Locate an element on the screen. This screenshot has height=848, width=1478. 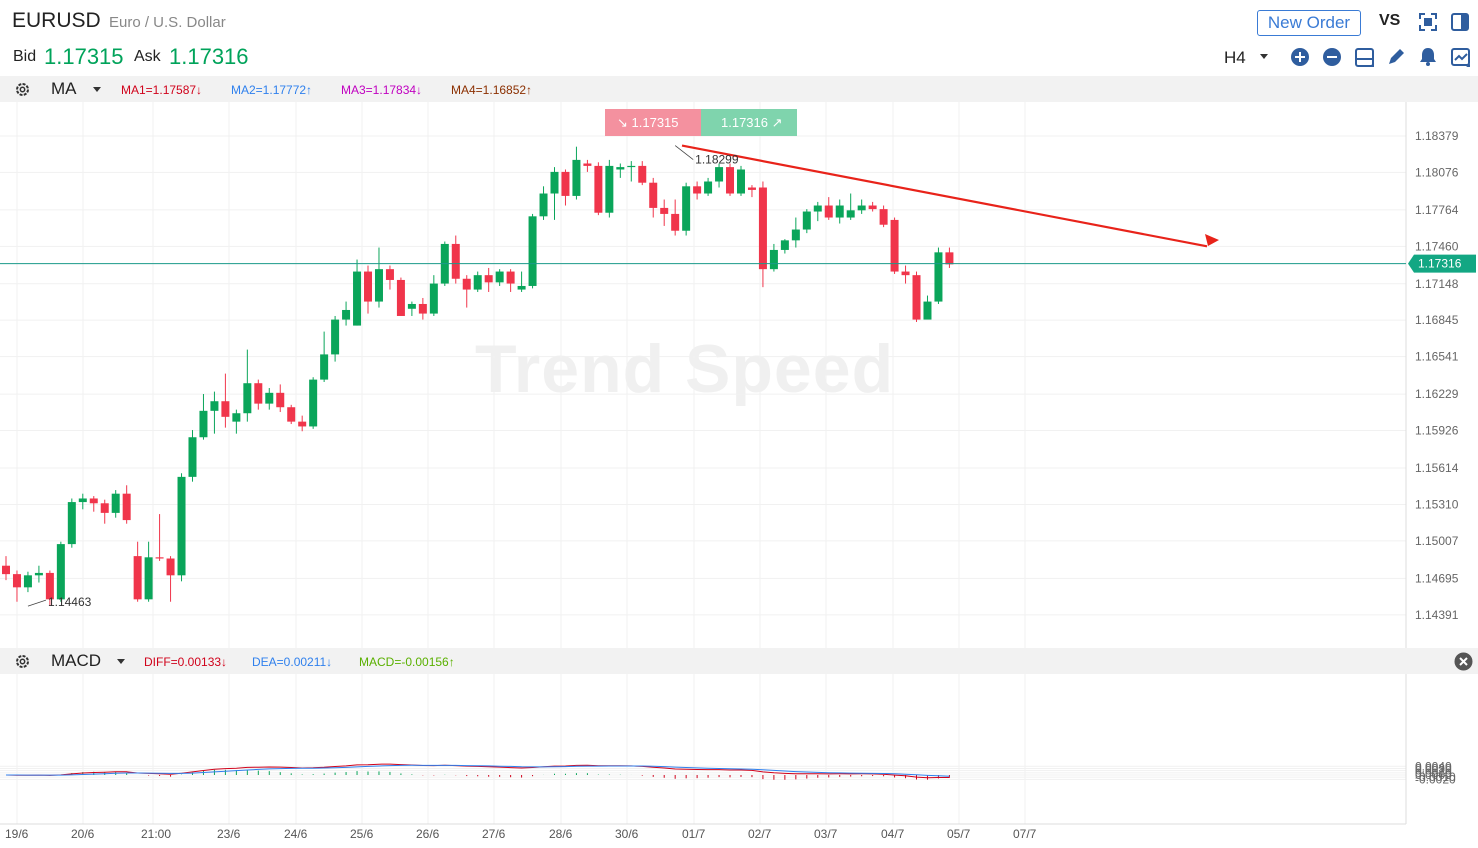
macd-dea-value: DEA=0.00211↓ is located at coordinates (292, 662).